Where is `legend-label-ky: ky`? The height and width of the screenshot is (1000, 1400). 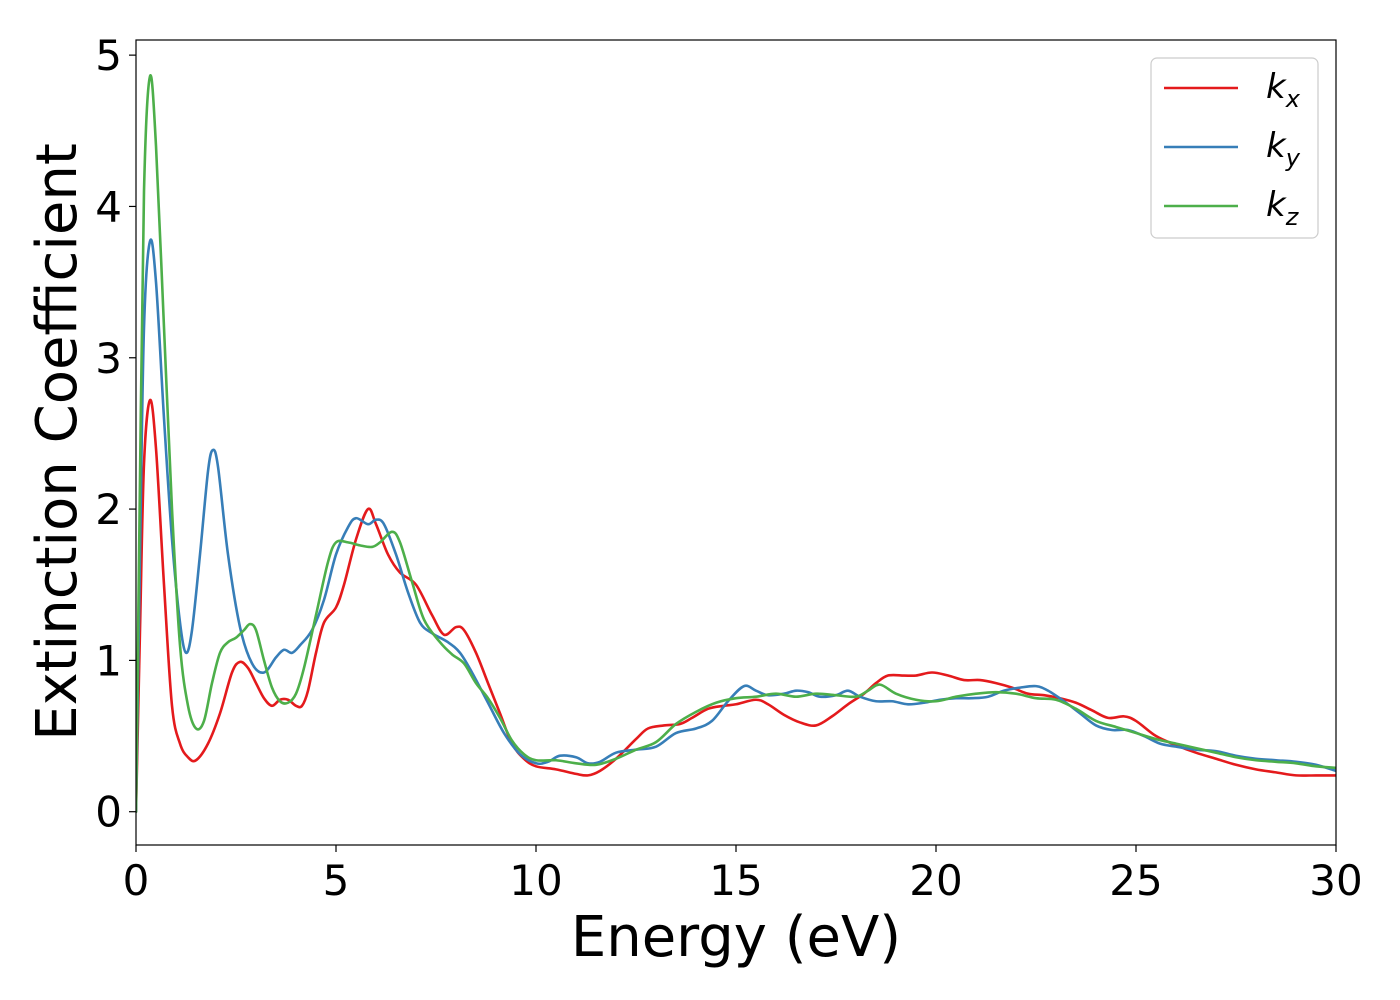
legend-label-ky: ky is located at coordinates (1283, 149).